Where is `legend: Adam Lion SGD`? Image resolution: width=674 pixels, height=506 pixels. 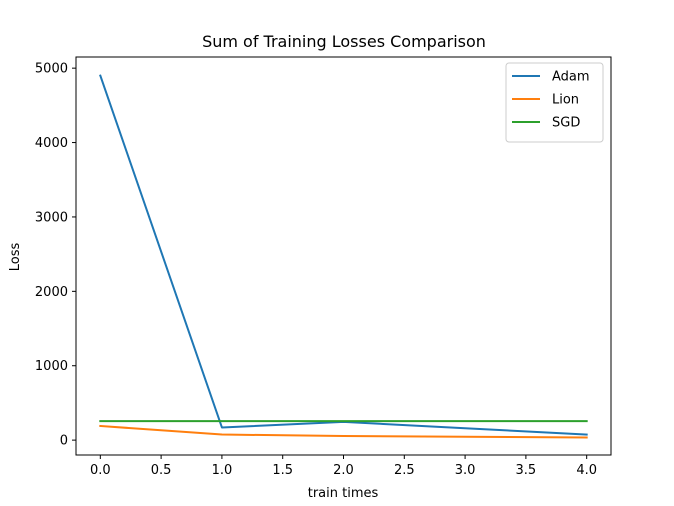
legend: Adam Lion SGD is located at coordinates (554, 102).